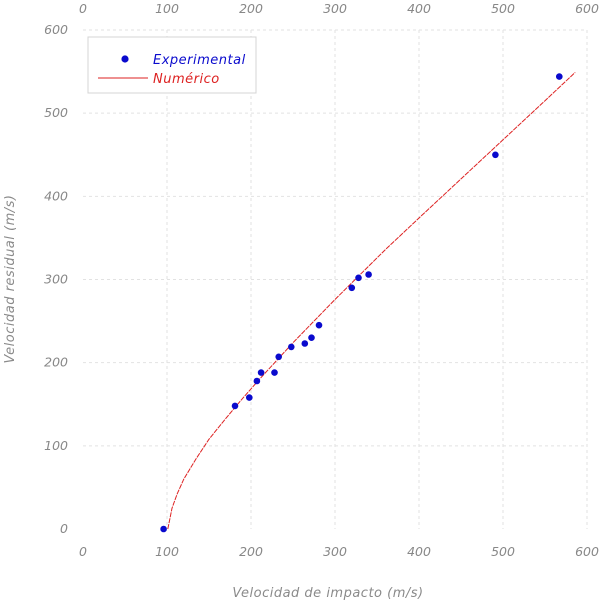  What do you see at coordinates (83, 8) in the screenshot?
I see `x-tick-label-top: 0` at bounding box center [83, 8].